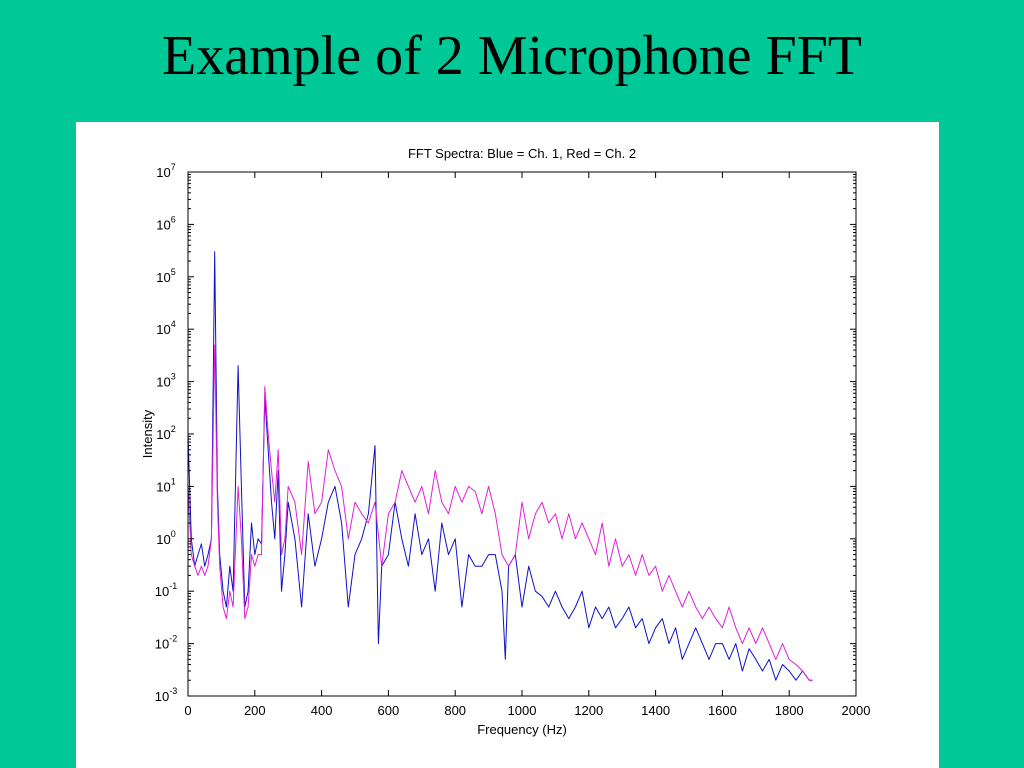 This screenshot has height=768, width=1024. What do you see at coordinates (522, 710) in the screenshot?
I see `x-tick-label: 1000` at bounding box center [522, 710].